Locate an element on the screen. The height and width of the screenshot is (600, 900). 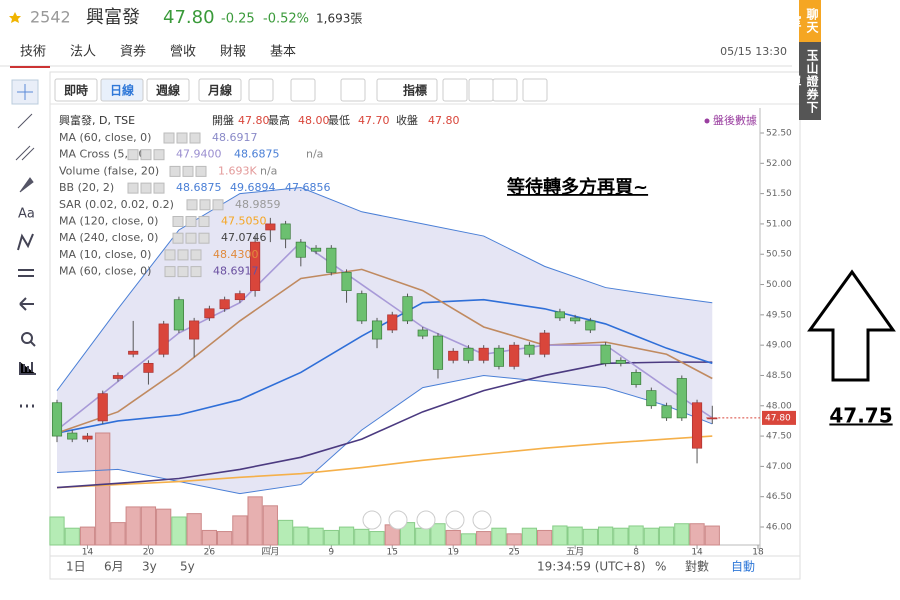
order-tab is located at coordinates (810, 81).